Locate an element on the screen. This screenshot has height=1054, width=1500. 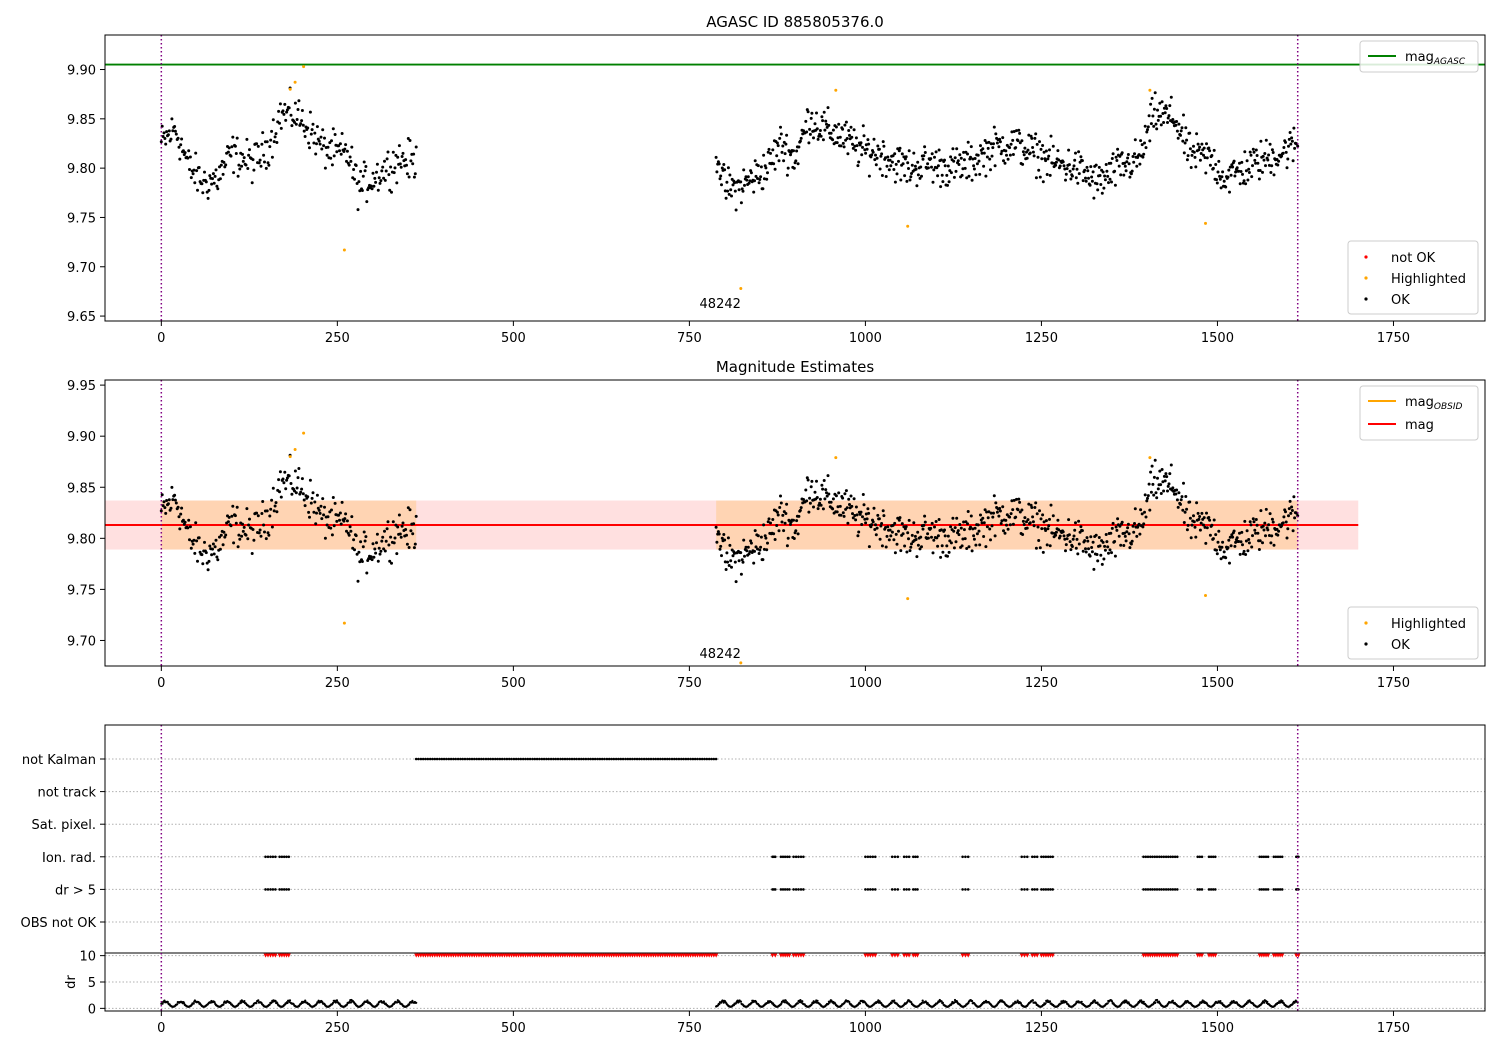
flag-row-label: Sat. pixel. is located at coordinates (64, 825).